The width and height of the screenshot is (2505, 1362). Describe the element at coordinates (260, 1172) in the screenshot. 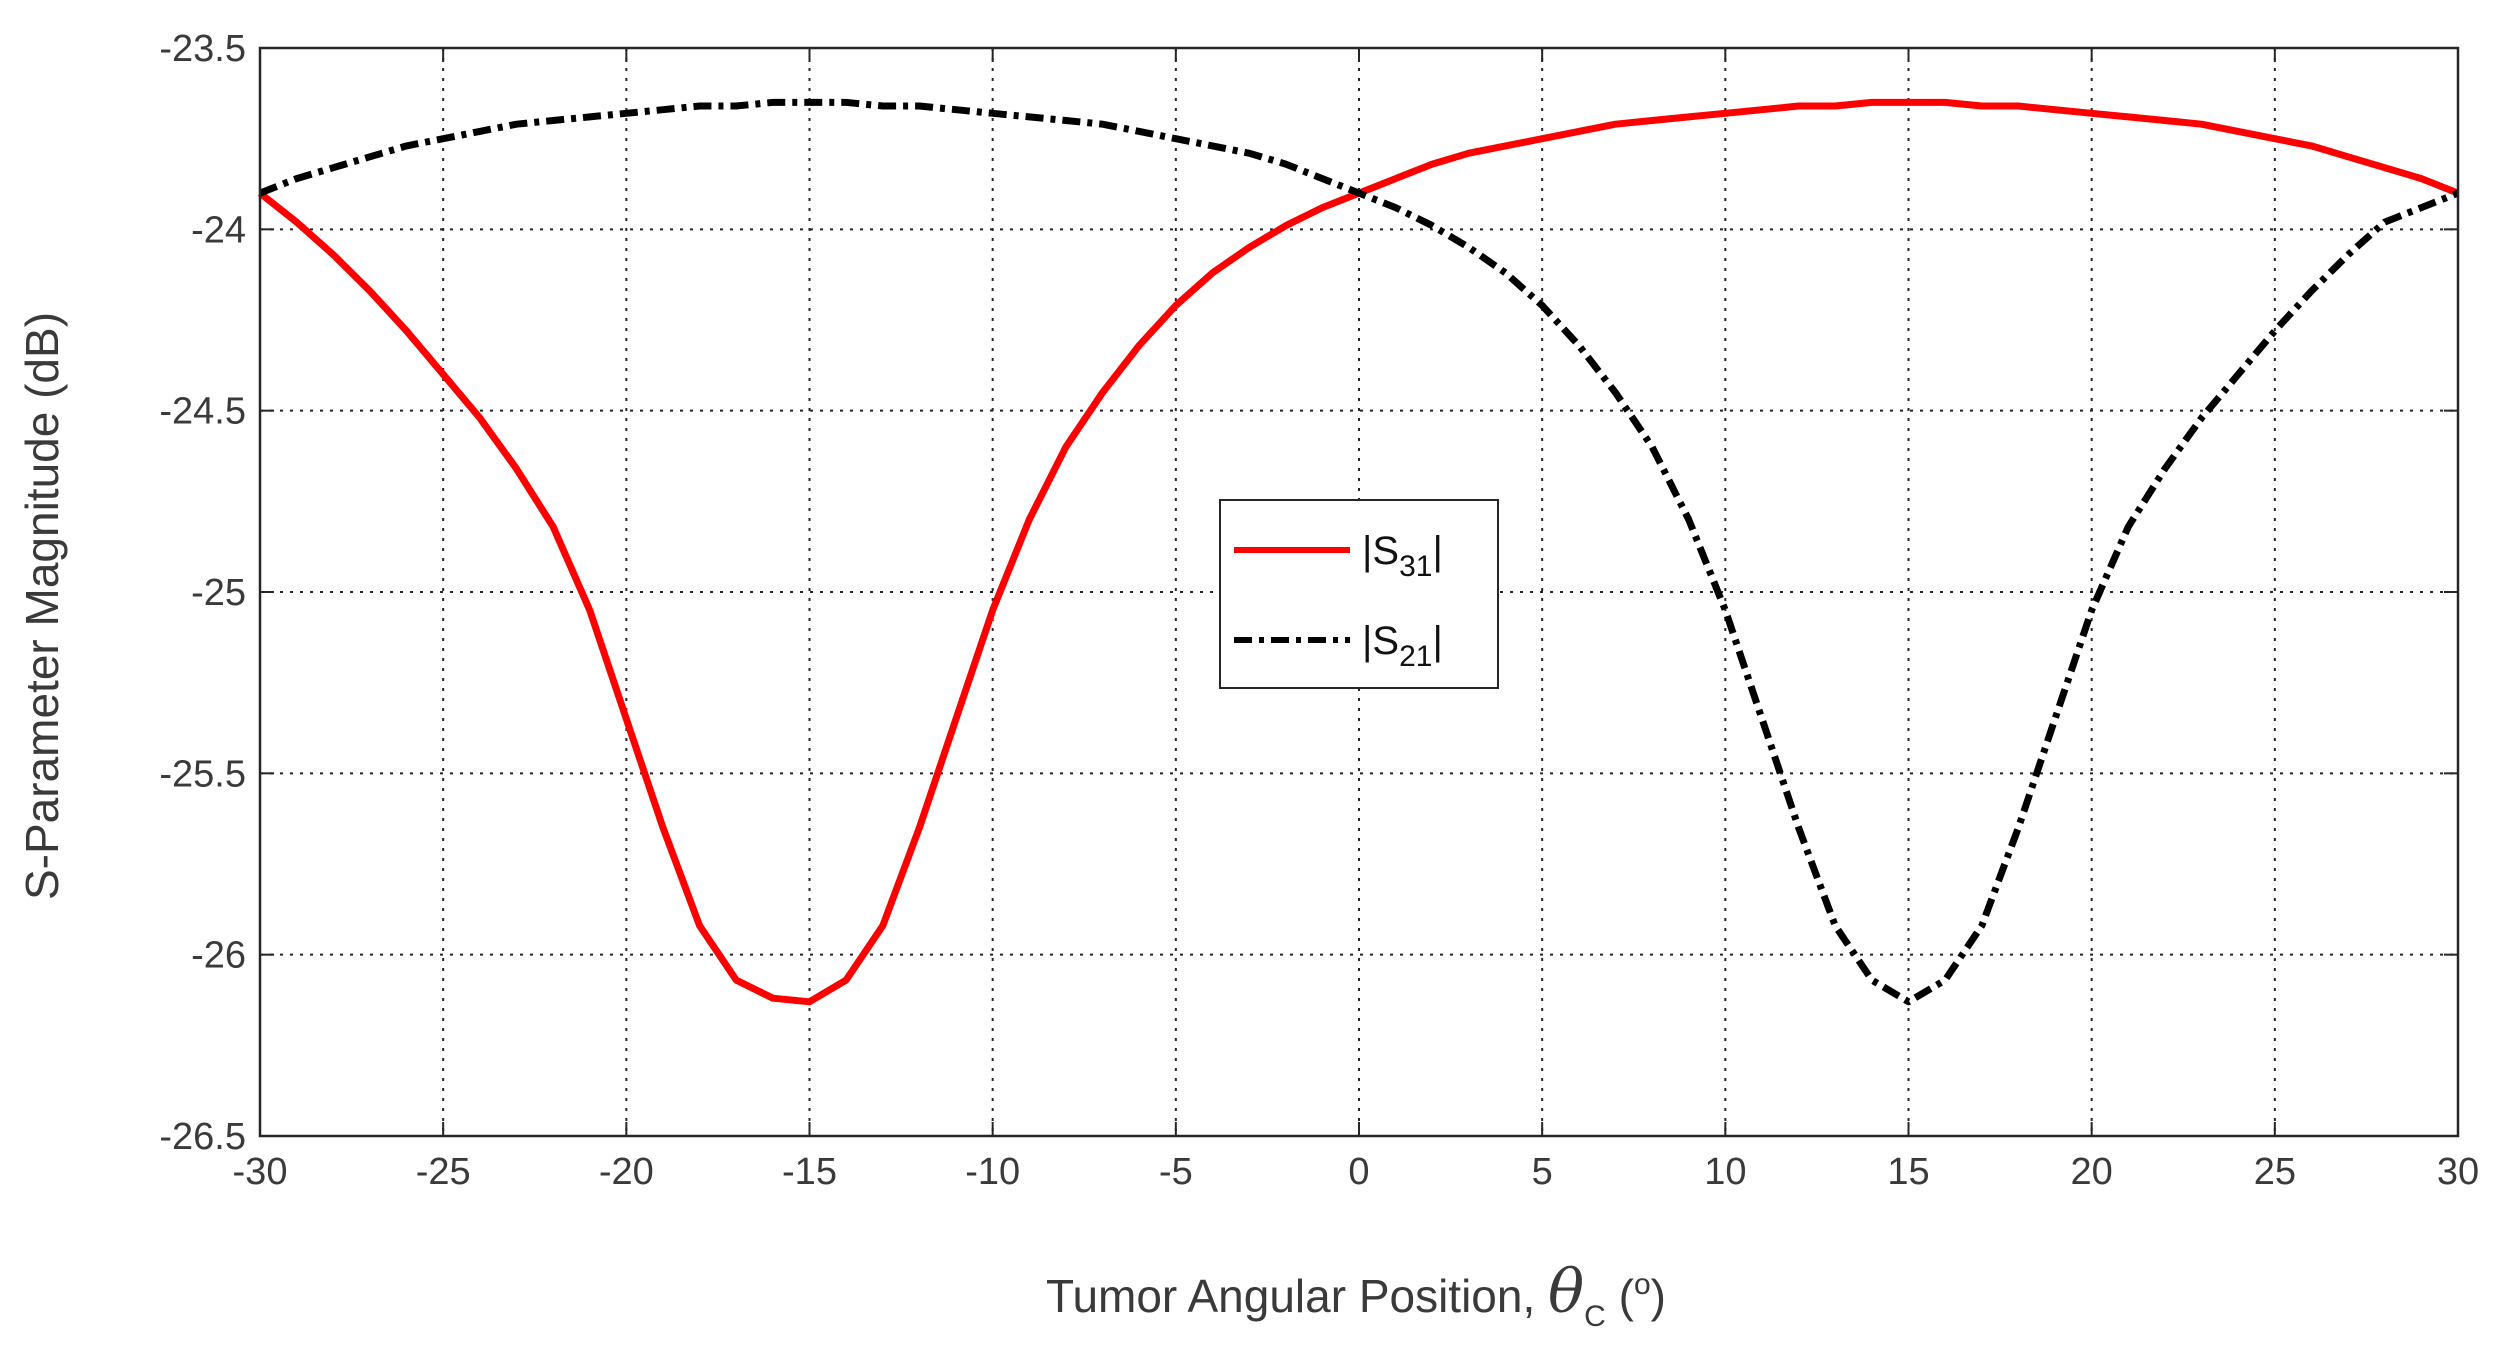

I see `x-tick-label: -30` at that location.